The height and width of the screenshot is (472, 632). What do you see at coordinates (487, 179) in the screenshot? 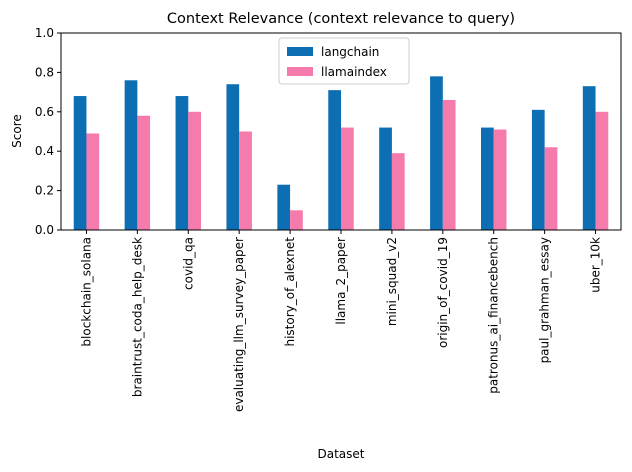
I see `bar-langchain-patronus_ai_financebench` at bounding box center [487, 179].